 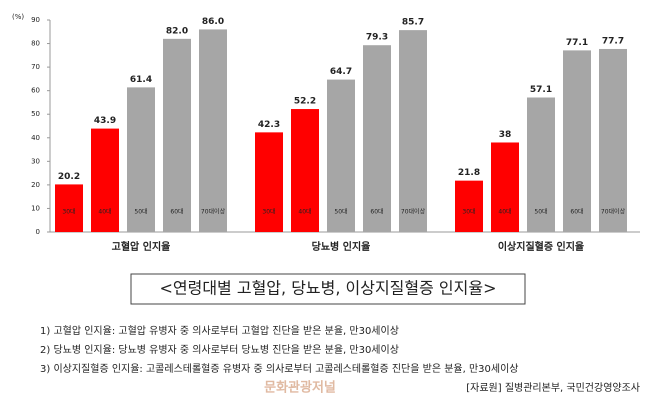 What do you see at coordinates (35, 114) in the screenshot?
I see `y-tick-label: 50` at bounding box center [35, 114].